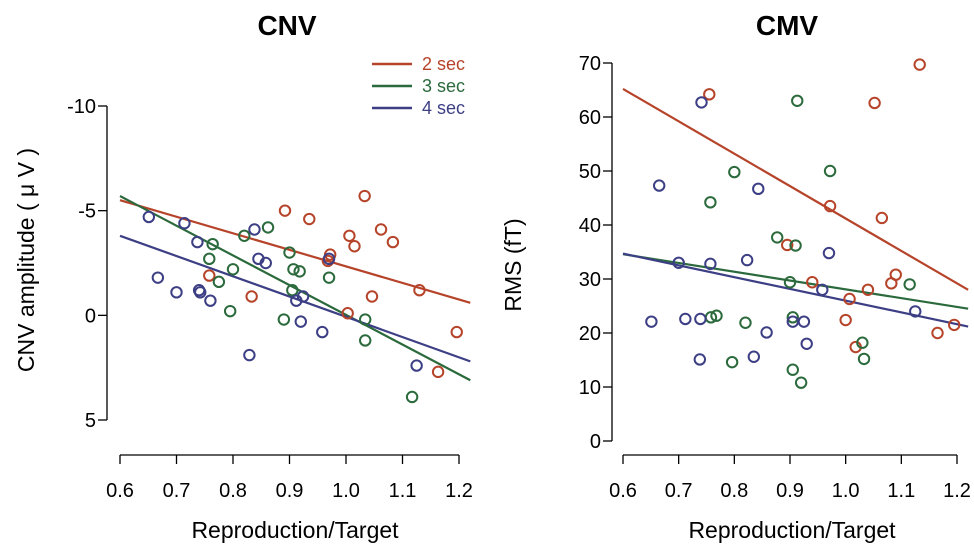 This screenshot has height=545, width=974. What do you see at coordinates (846, 491) in the screenshot?
I see `cmv-x-tick-label: 1.0` at bounding box center [846, 491].